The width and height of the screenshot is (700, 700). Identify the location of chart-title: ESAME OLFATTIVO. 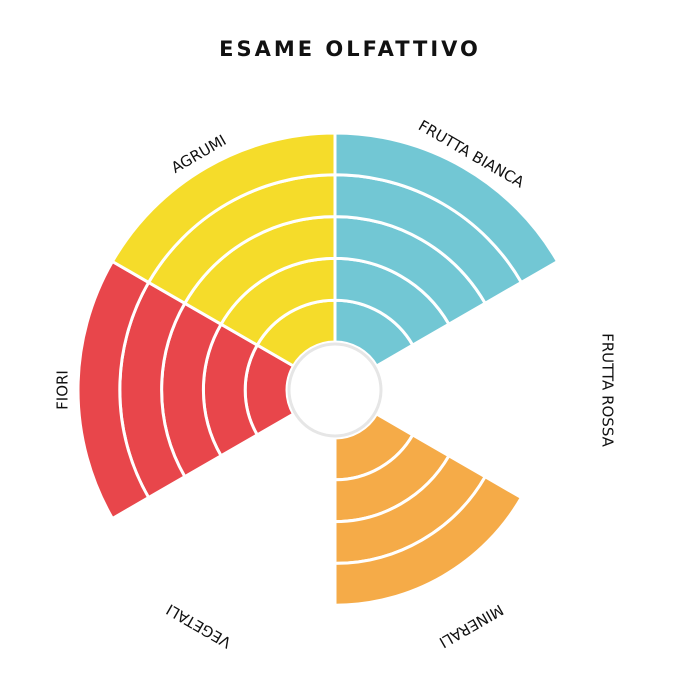
(350, 49).